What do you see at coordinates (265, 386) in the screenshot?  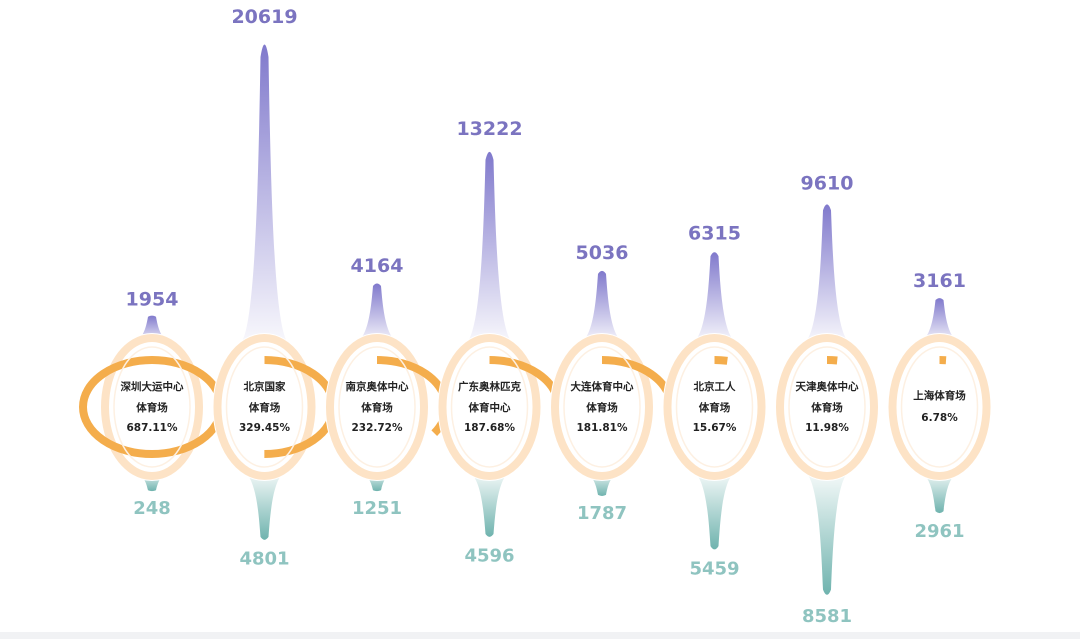 I see `venue-name-line1: 北京国家` at bounding box center [265, 386].